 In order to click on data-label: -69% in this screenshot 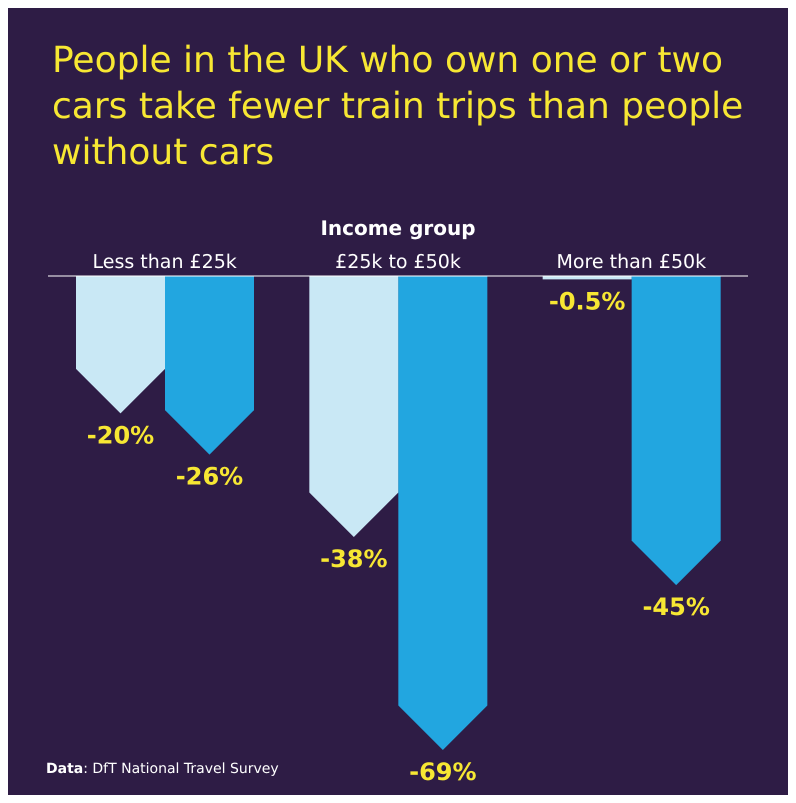, I will do `click(443, 772)`.